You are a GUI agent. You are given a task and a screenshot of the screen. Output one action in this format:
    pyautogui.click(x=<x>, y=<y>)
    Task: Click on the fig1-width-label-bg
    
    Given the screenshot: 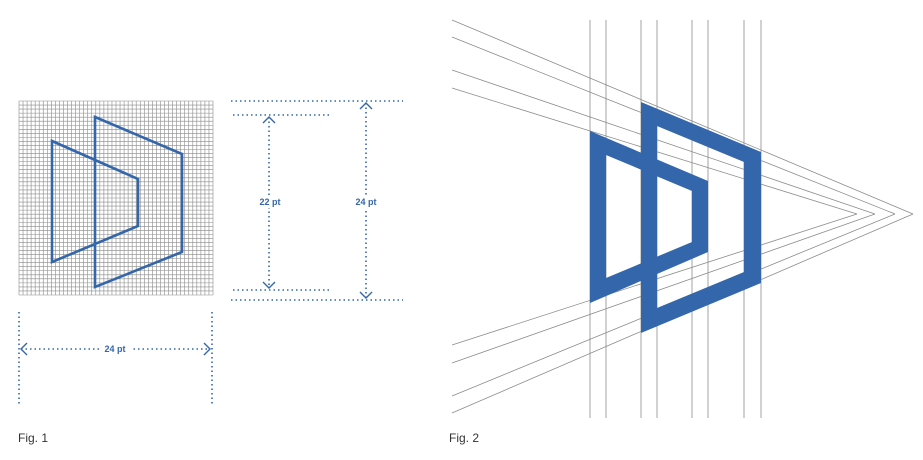 What is the action you would take?
    pyautogui.click(x=115, y=349)
    